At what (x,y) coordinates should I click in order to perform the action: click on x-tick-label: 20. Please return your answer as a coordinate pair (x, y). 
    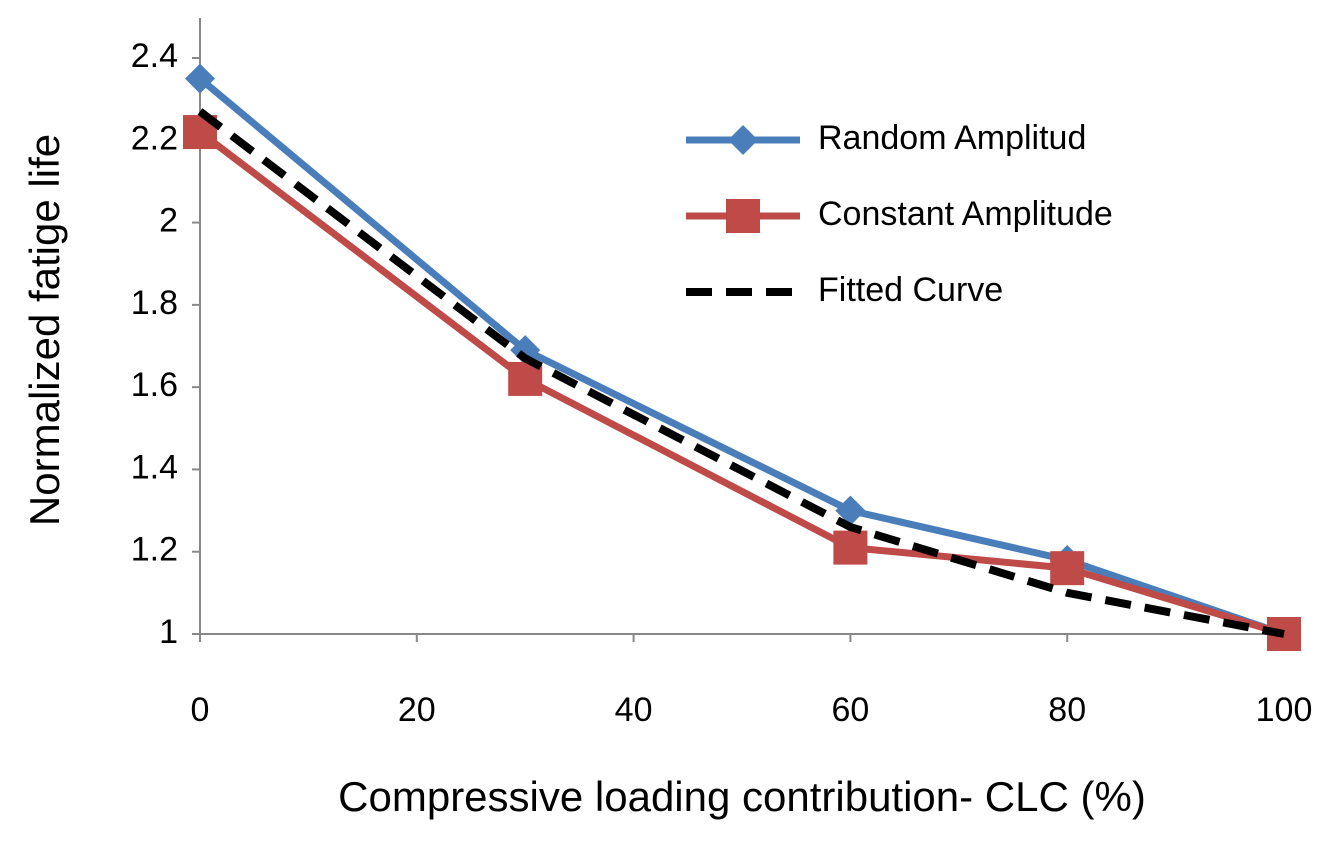
    Looking at the image, I should click on (417, 710).